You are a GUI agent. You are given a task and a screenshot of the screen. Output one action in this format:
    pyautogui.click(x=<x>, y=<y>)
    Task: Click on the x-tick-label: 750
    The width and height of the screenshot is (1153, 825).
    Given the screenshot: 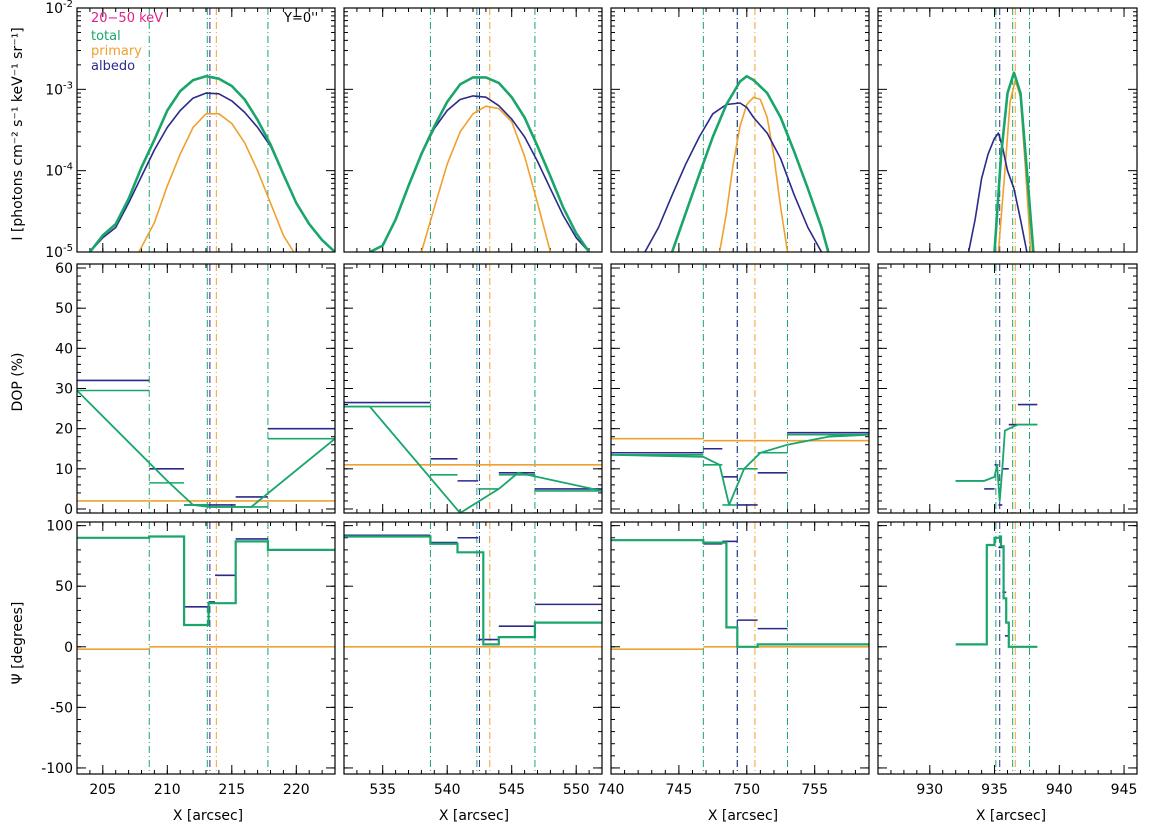 What is the action you would take?
    pyautogui.click(x=746, y=790)
    